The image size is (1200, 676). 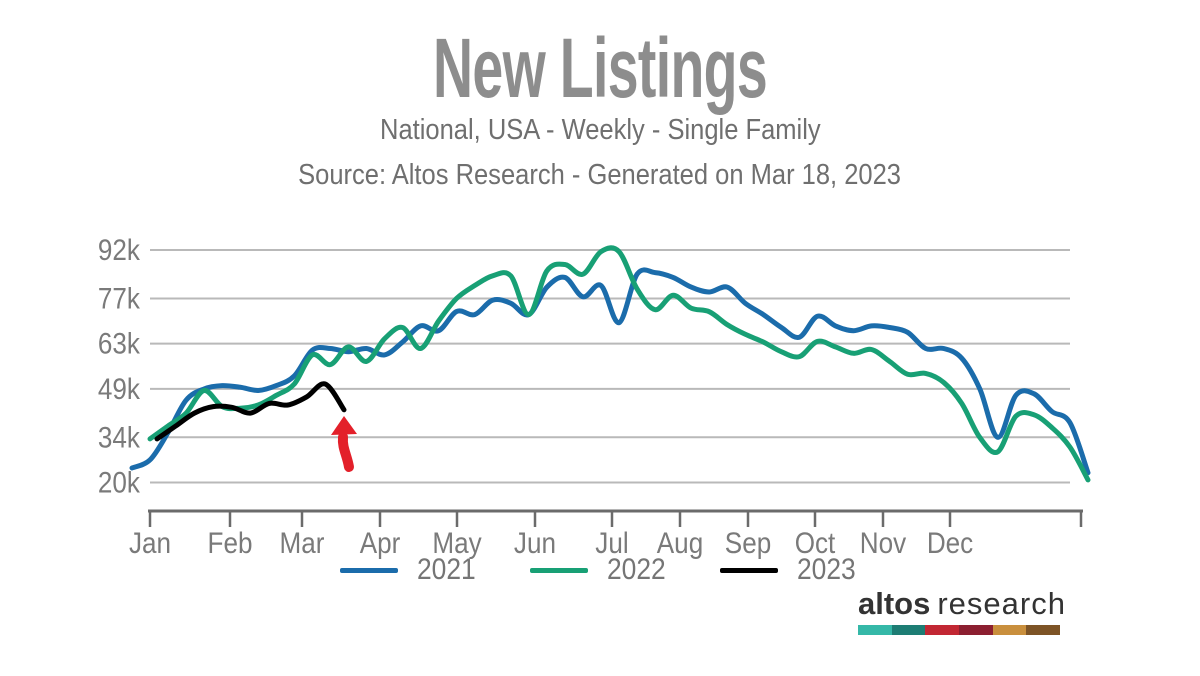 I want to click on x-tick-label-Jun: Jun, so click(x=535, y=542).